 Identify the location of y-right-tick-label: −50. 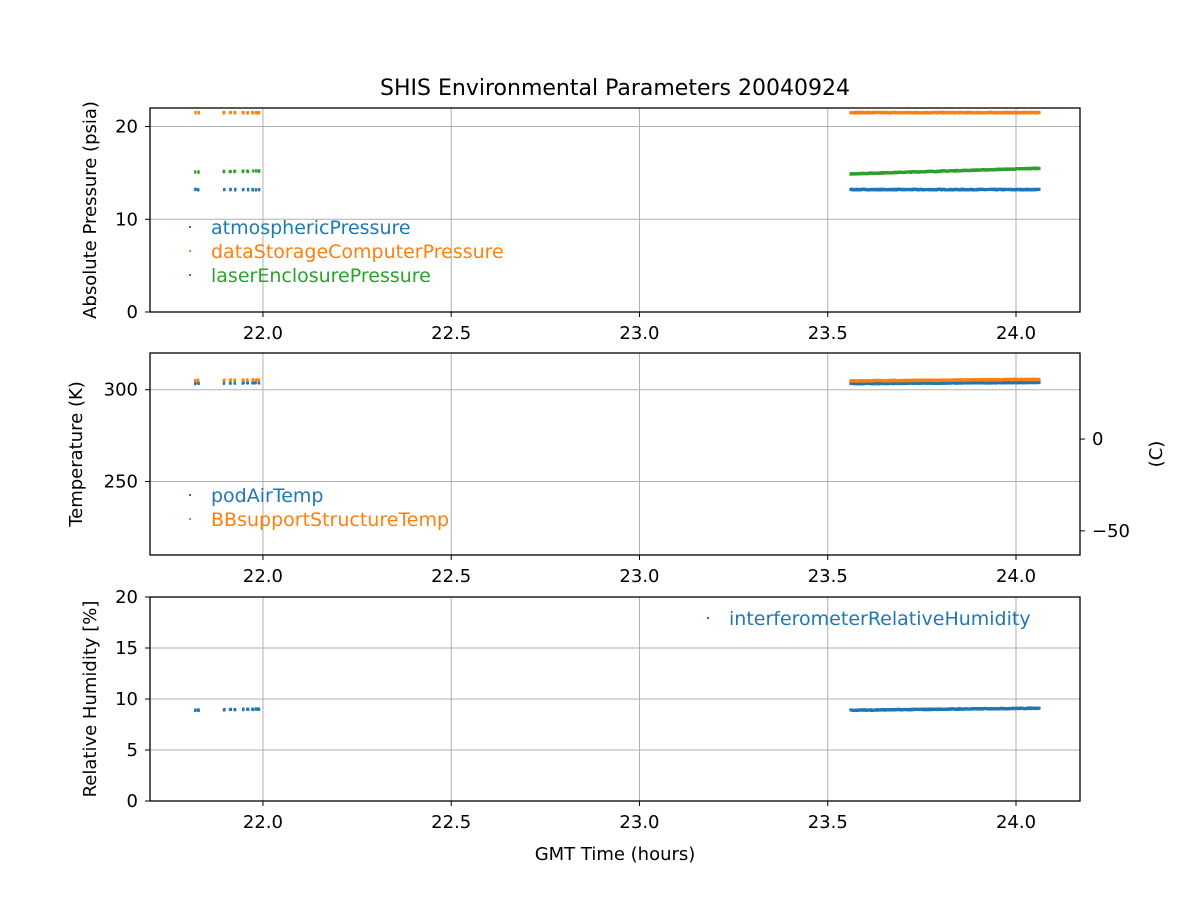
(1111, 531).